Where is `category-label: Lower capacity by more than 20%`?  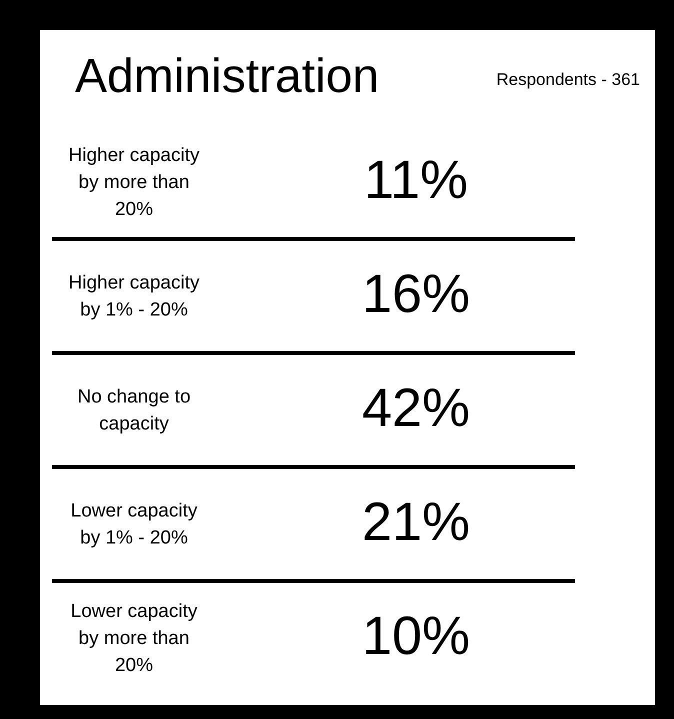 category-label: Lower capacity by more than 20% is located at coordinates (134, 638).